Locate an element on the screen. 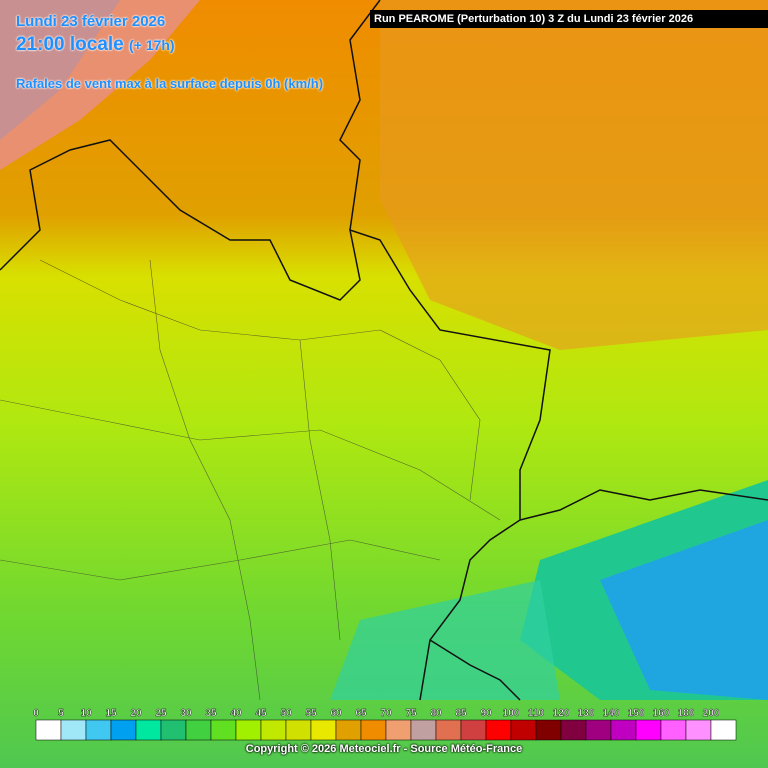  legend-tick-label: 120 is located at coordinates (561, 713).